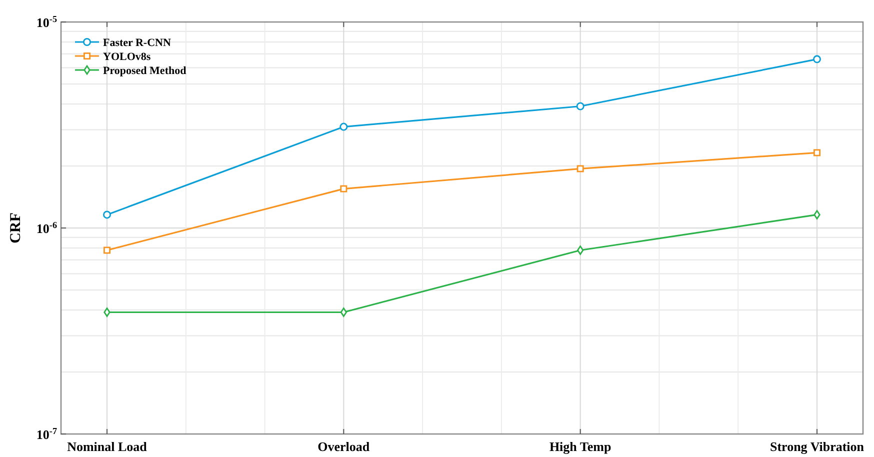  Describe the element at coordinates (817, 446) in the screenshot. I see `x-tick-label: Strong Vibration` at that location.